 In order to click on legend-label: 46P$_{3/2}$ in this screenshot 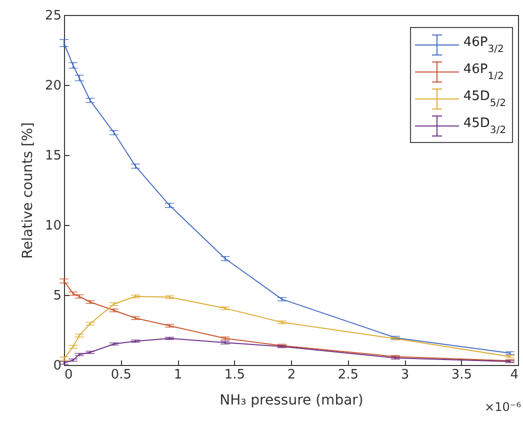, I will do `click(483, 44)`.